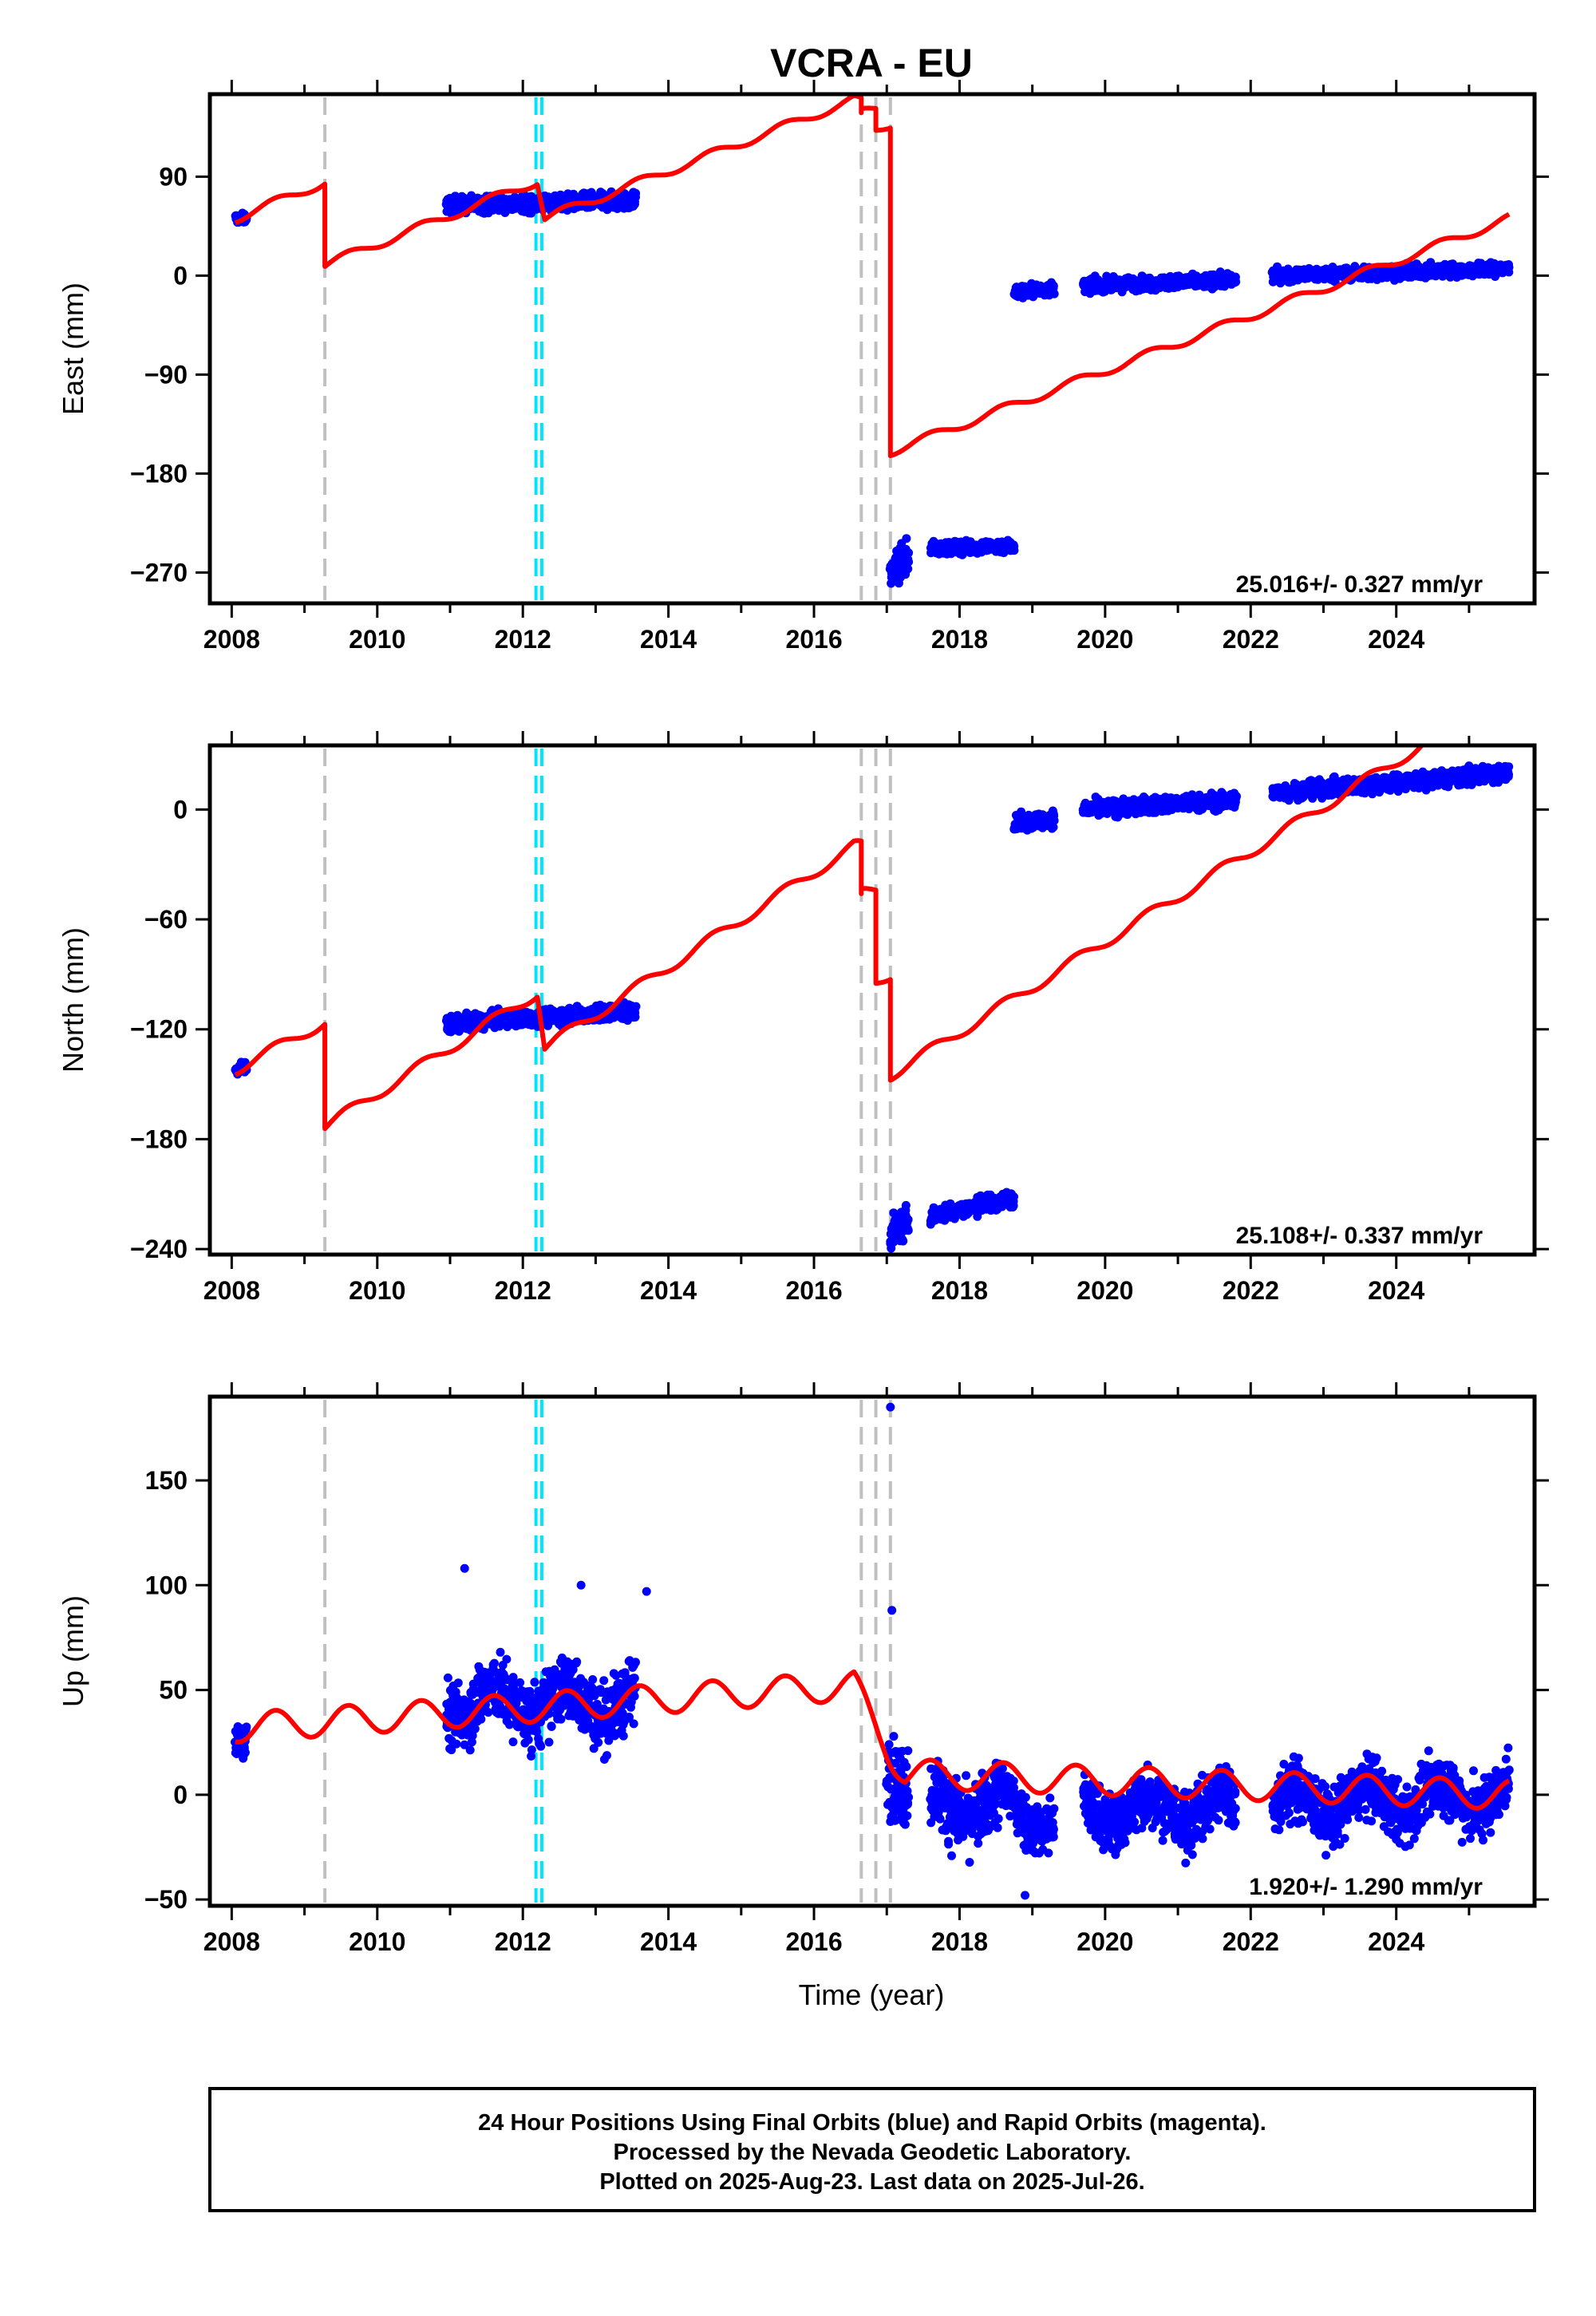 This screenshot has width=1596, height=2316. Describe the element at coordinates (1359, 1236) in the screenshot. I see `velocity-label: 25.108+/- 0.337 mm/yr` at that location.